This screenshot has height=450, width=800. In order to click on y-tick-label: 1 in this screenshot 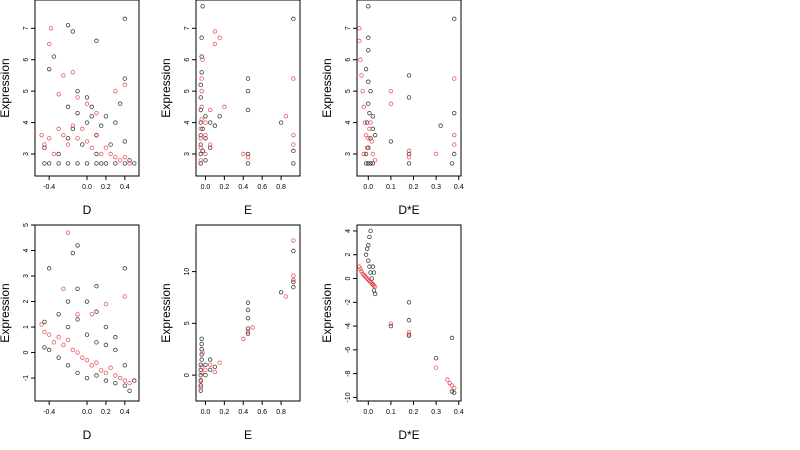, I will do `click(26, 327)`.